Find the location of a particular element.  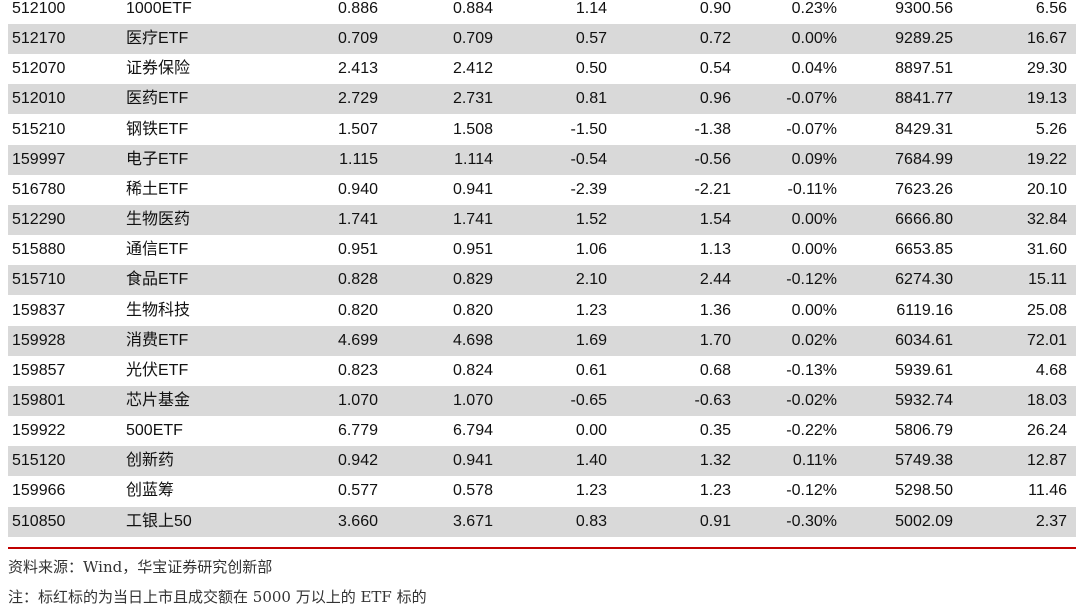

source-note: 资料来源：Wind，华宝证券研究创新部 is located at coordinates (140, 567).